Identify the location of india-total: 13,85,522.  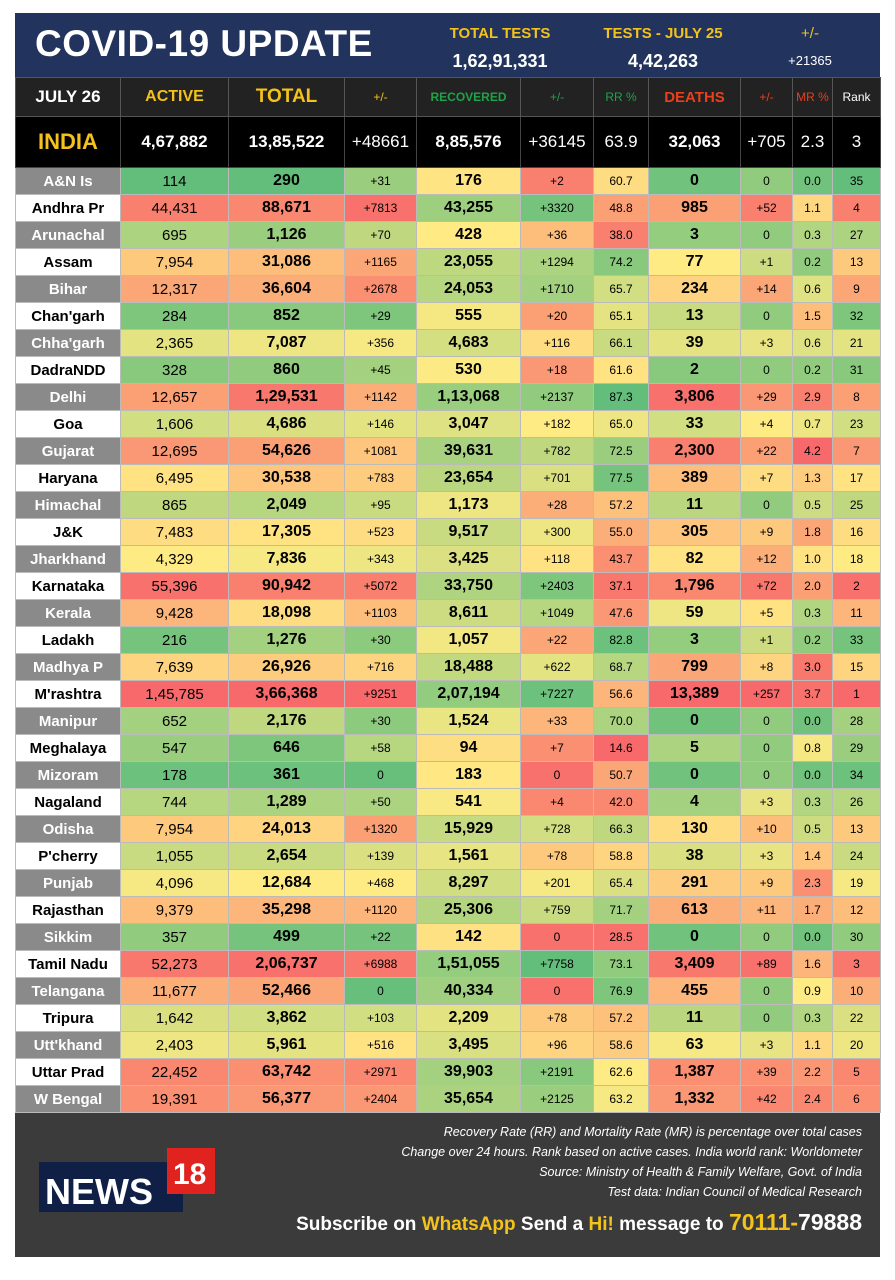
(286, 142).